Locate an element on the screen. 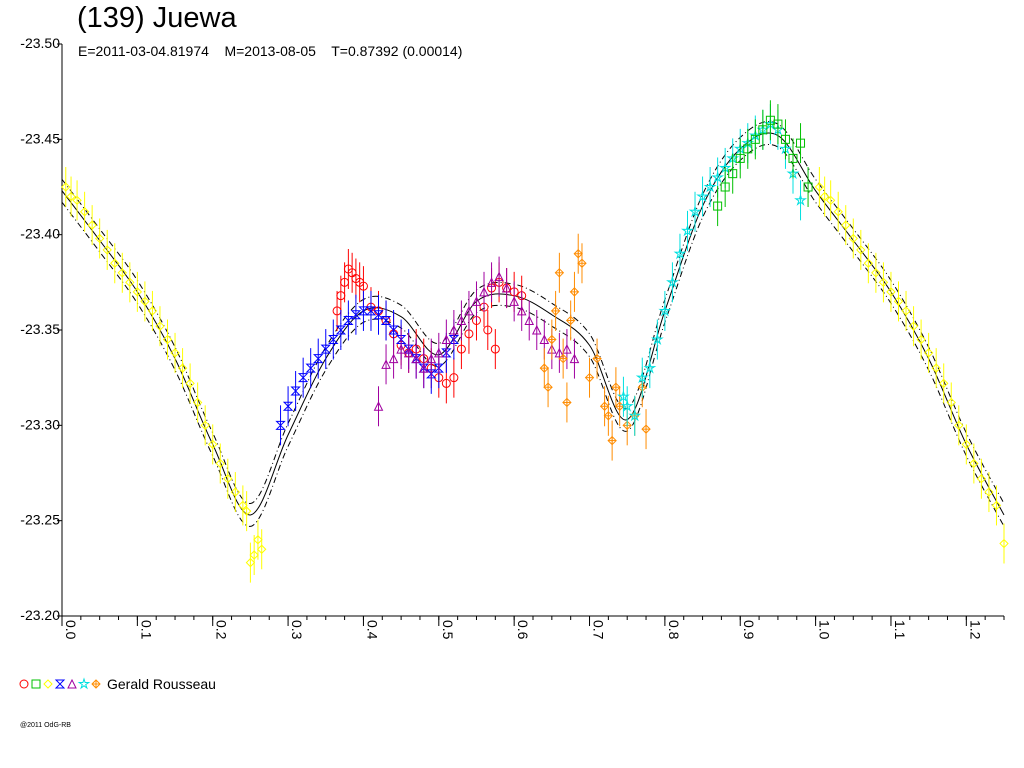 This screenshot has height=768, width=1024. x-tick-label: 0.1 is located at coordinates (146, 630).